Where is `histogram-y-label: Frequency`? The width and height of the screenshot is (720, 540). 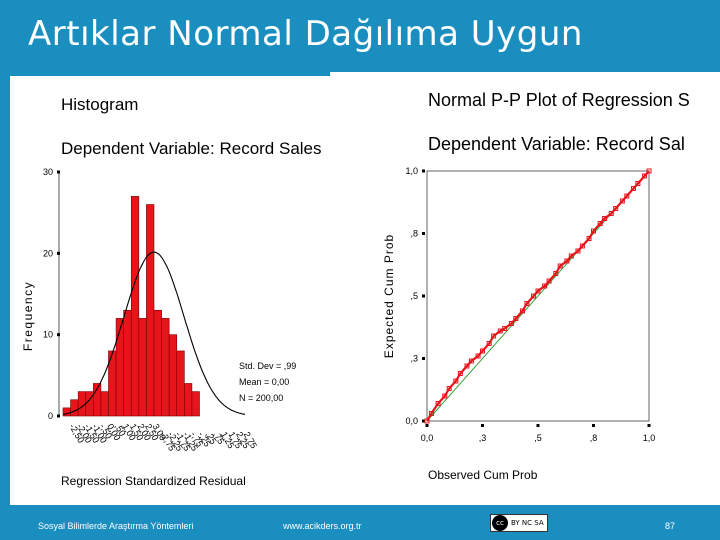
histogram-y-label: Frequency is located at coordinates (28, 316).